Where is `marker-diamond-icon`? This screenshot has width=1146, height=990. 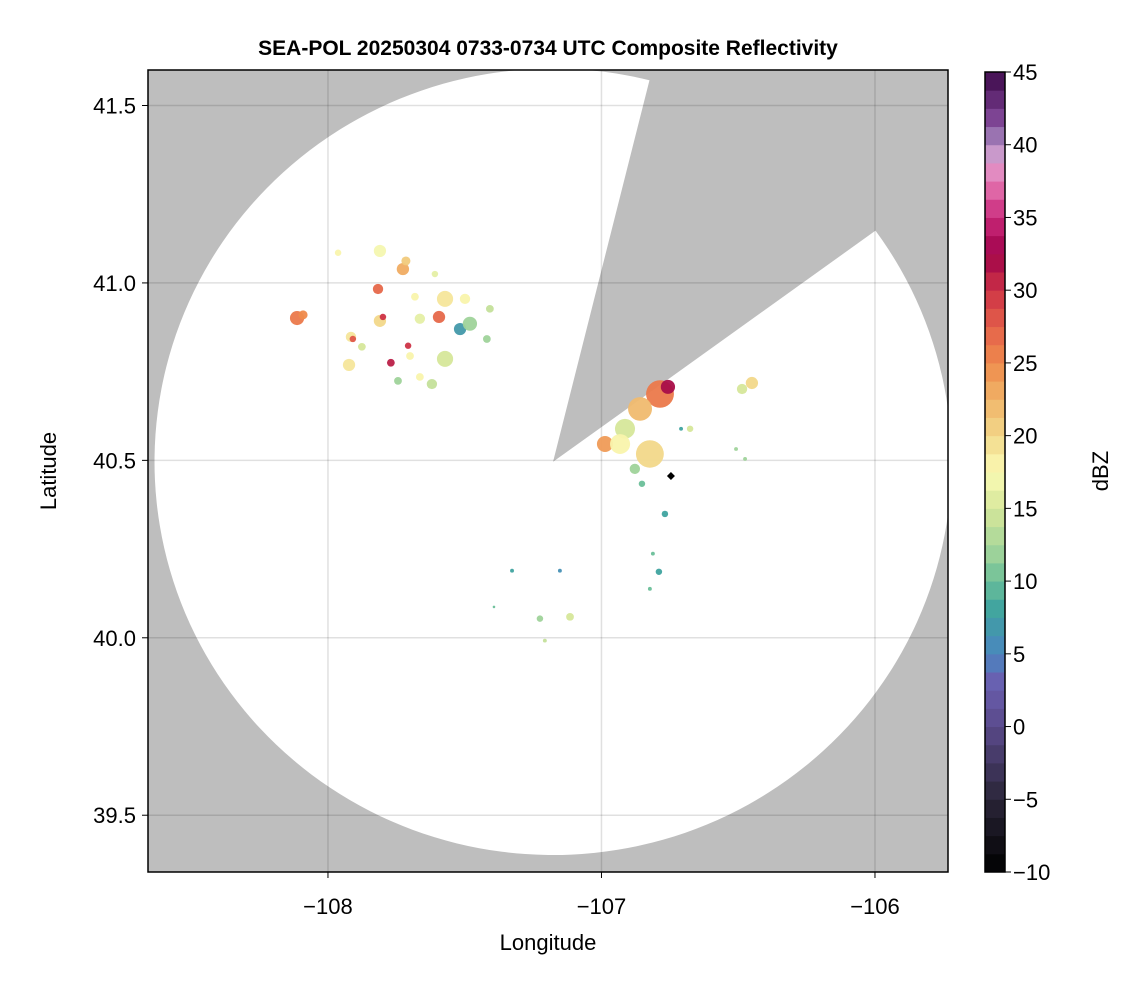 marker-diamond-icon is located at coordinates (670, 475).